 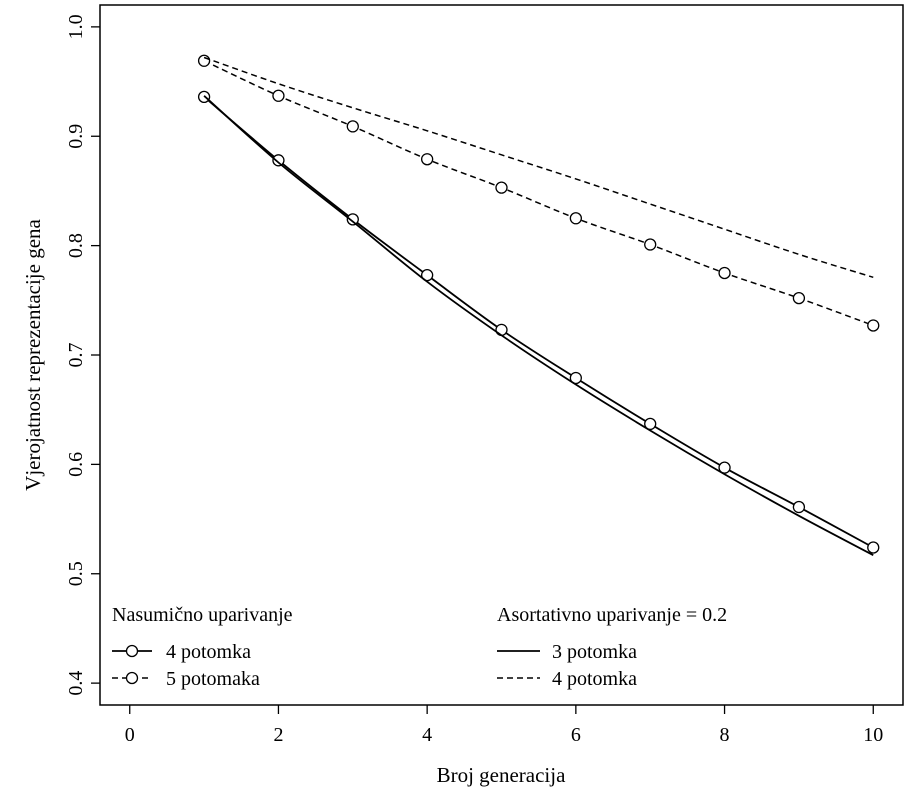 What do you see at coordinates (130, 735) in the screenshot?
I see `x-tick-label: 0` at bounding box center [130, 735].